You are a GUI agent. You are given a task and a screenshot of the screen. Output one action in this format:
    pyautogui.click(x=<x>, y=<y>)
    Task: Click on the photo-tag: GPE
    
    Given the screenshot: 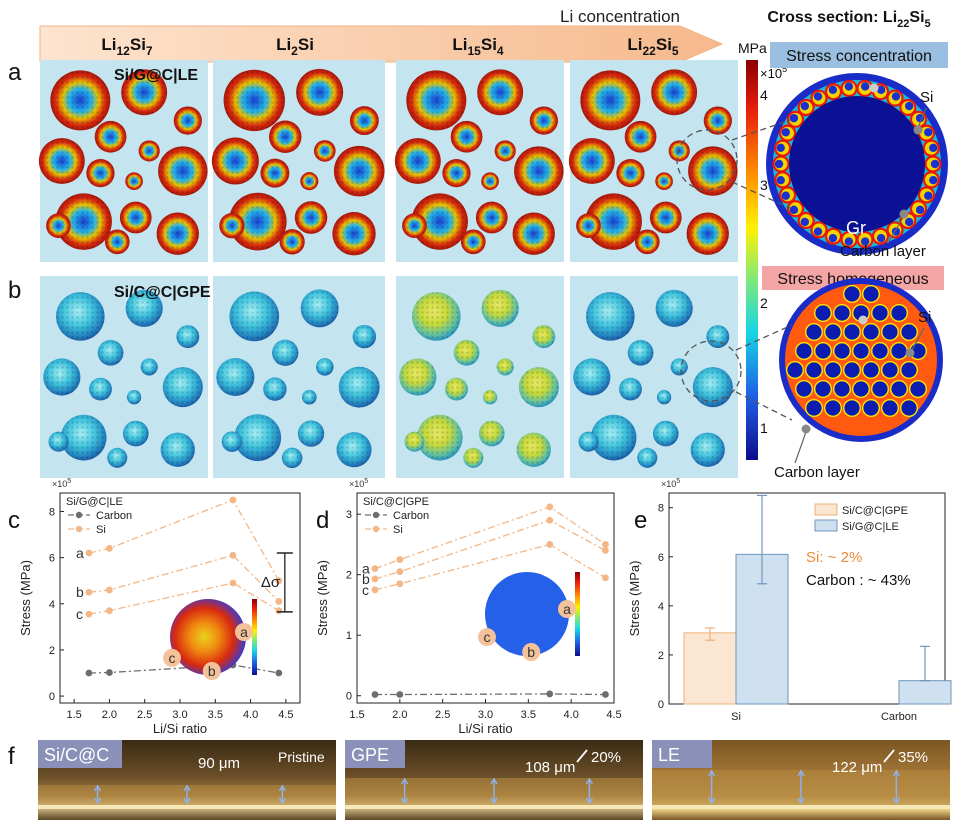 What is the action you would take?
    pyautogui.click(x=370, y=755)
    